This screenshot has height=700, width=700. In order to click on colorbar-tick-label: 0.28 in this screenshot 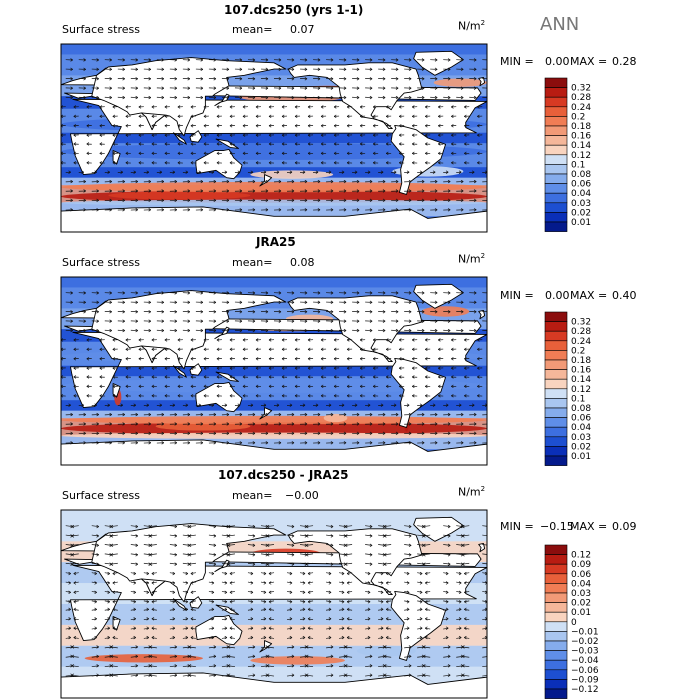, I will do `click(581, 98)`.